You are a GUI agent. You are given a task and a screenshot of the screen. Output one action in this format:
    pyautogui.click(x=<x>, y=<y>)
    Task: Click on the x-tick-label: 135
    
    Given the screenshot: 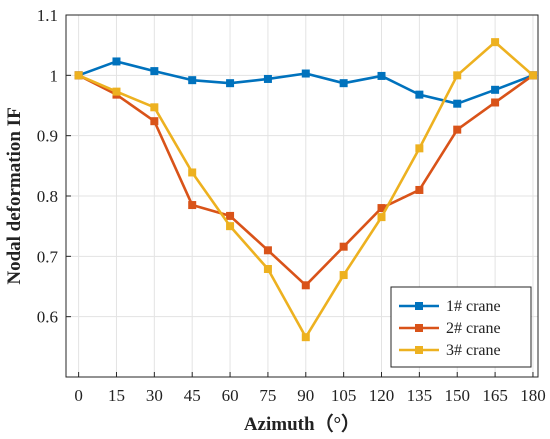 What is the action you would take?
    pyautogui.click(x=420, y=395)
    